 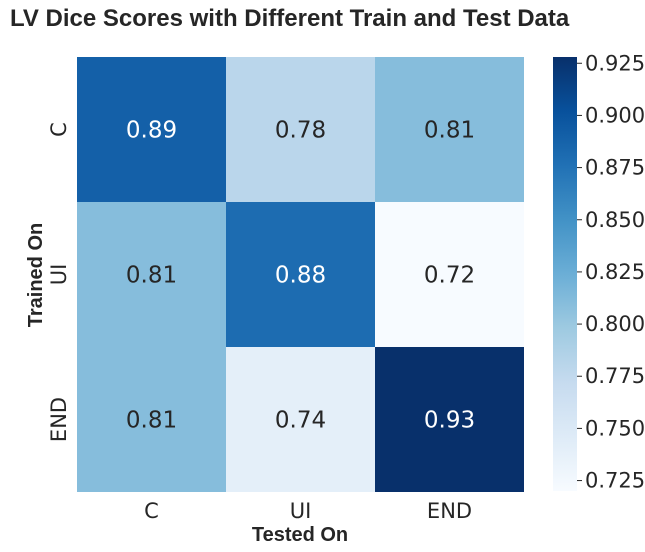 I want to click on y-axis-label: Trained On, so click(x=36, y=275).